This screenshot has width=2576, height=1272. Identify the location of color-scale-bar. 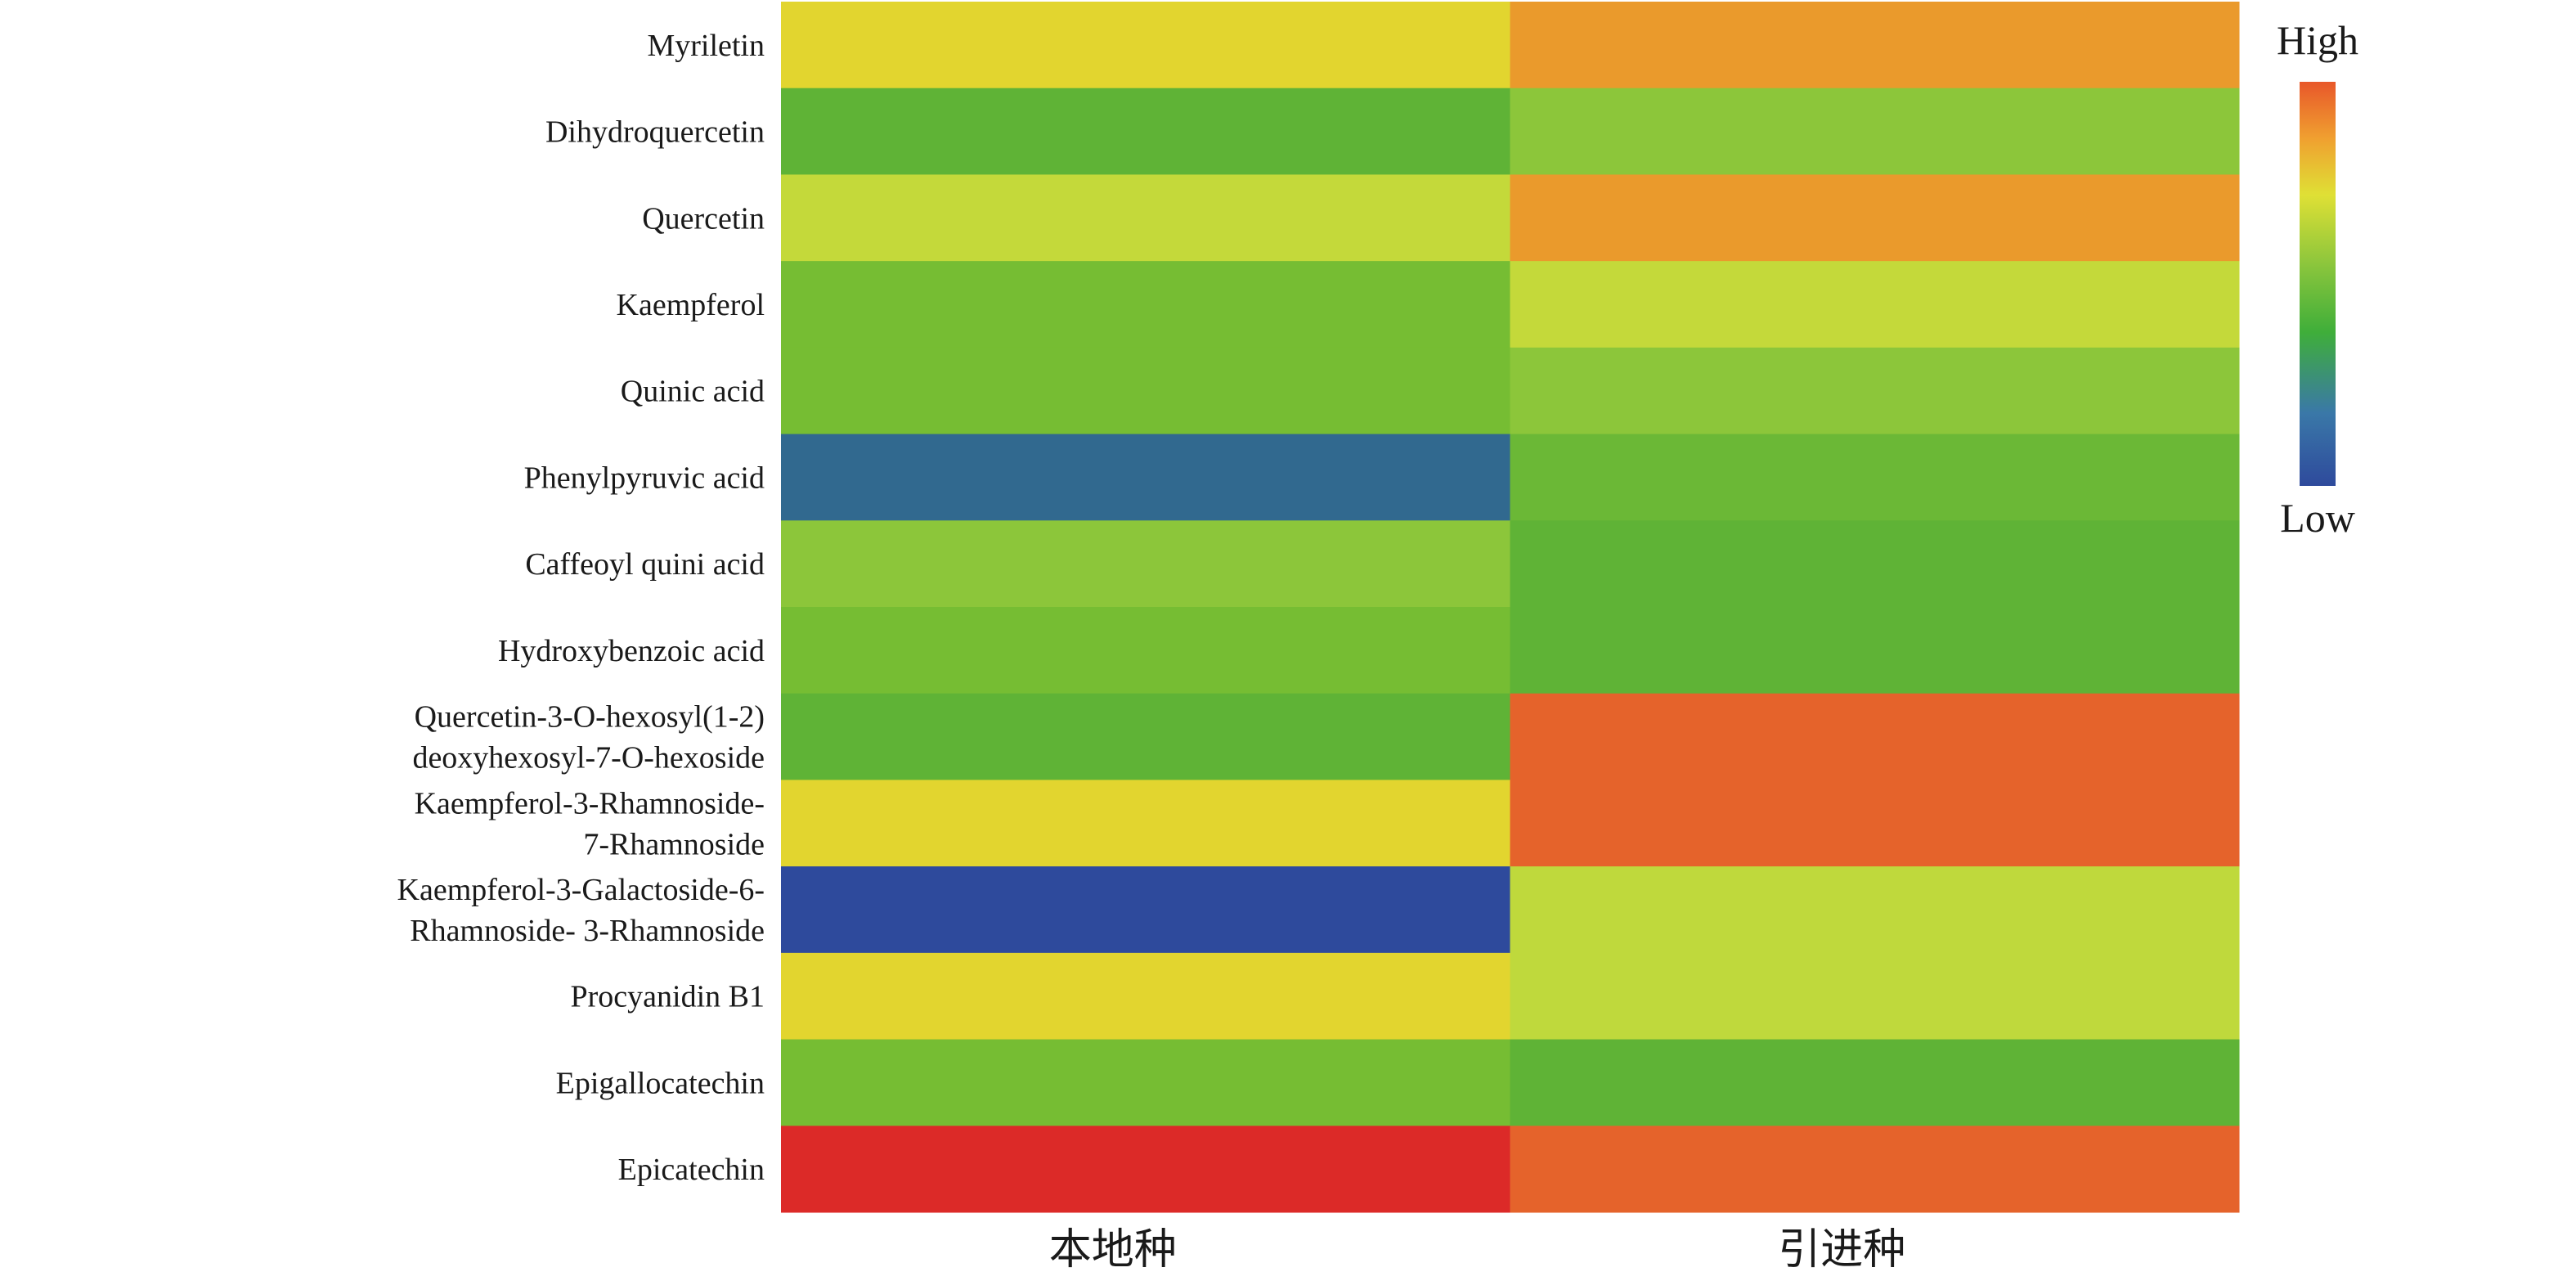
(2318, 284).